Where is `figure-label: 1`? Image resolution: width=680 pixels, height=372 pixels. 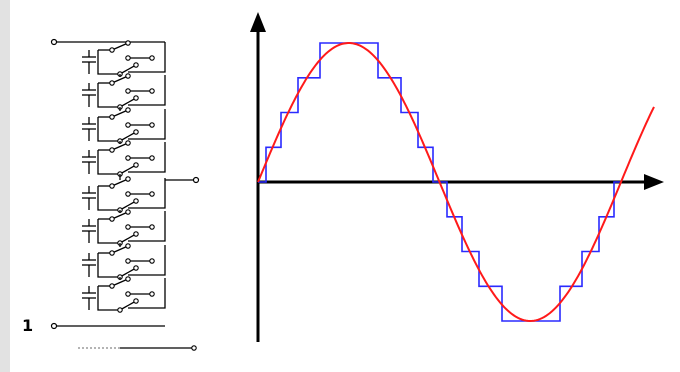
figure-label: 1 is located at coordinates (28, 325).